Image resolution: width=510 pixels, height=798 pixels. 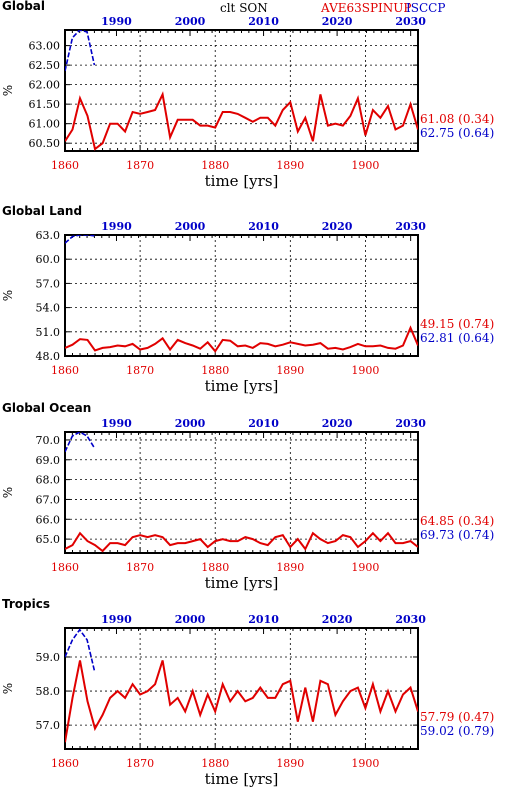 I want to click on obs-mean-annotation: 69.73 (0.74), so click(x=457, y=535).